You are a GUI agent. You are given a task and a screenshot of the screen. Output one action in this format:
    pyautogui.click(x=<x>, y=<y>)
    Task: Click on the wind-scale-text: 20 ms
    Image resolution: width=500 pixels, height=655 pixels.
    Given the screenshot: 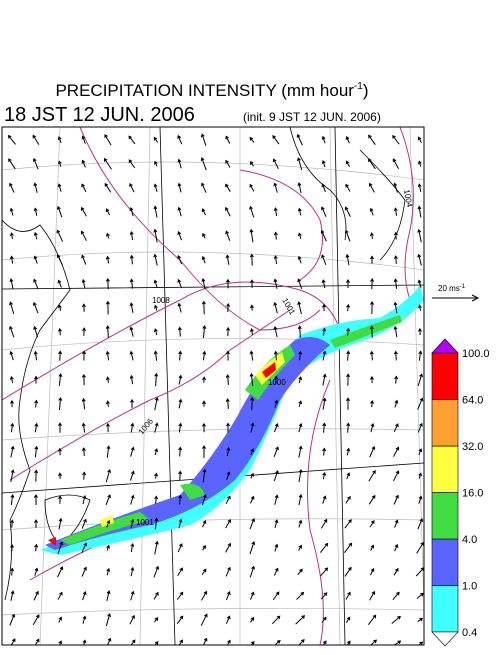 What is the action you would take?
    pyautogui.click(x=449, y=288)
    